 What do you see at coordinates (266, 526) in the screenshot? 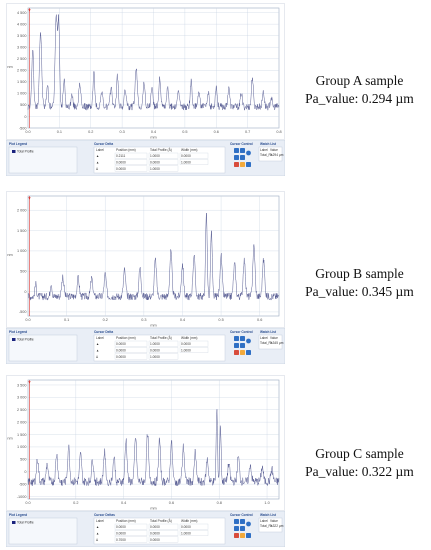
I see `watch-param: Total_Pa` at bounding box center [266, 526].